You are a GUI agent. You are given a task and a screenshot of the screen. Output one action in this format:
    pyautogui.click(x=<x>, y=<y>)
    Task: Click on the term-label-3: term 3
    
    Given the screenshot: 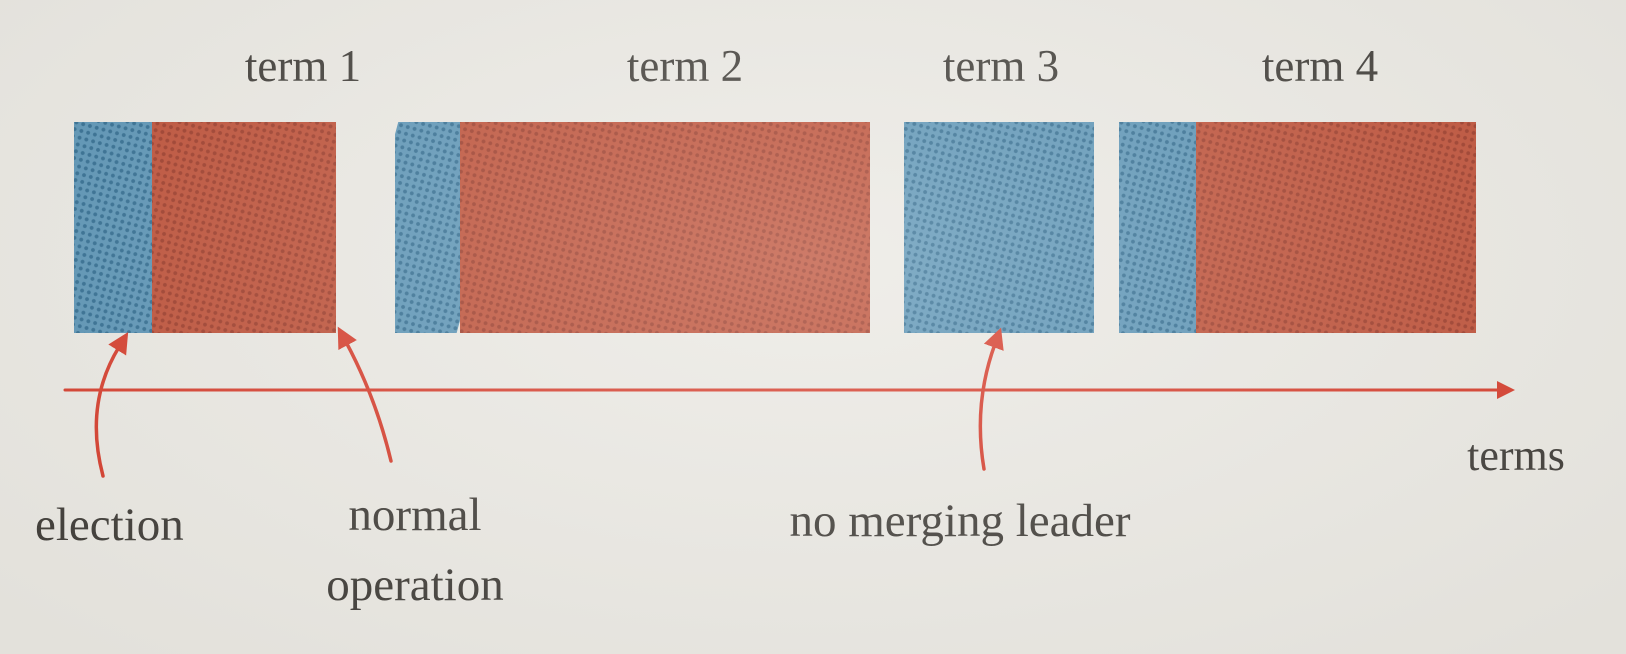 What is the action you would take?
    pyautogui.click(x=1001, y=66)
    